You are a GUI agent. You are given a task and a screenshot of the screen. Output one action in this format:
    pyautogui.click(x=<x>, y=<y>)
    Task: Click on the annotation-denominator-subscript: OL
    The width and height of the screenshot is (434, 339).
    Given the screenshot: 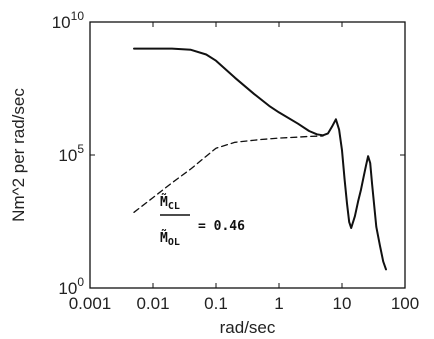 What is the action you would take?
    pyautogui.click(x=174, y=242)
    